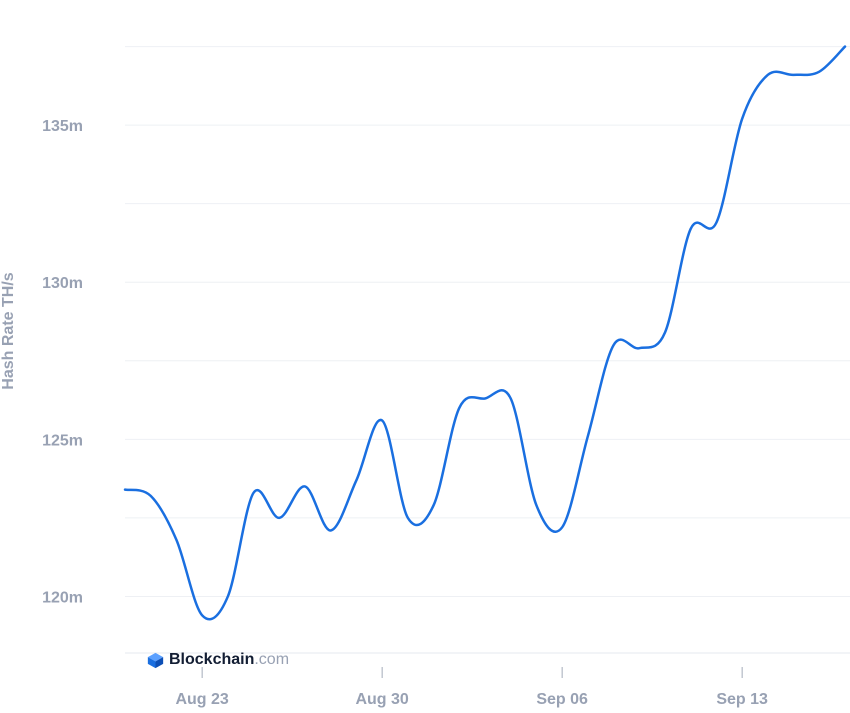  I want to click on blockchain-logo-icon, so click(155, 660).